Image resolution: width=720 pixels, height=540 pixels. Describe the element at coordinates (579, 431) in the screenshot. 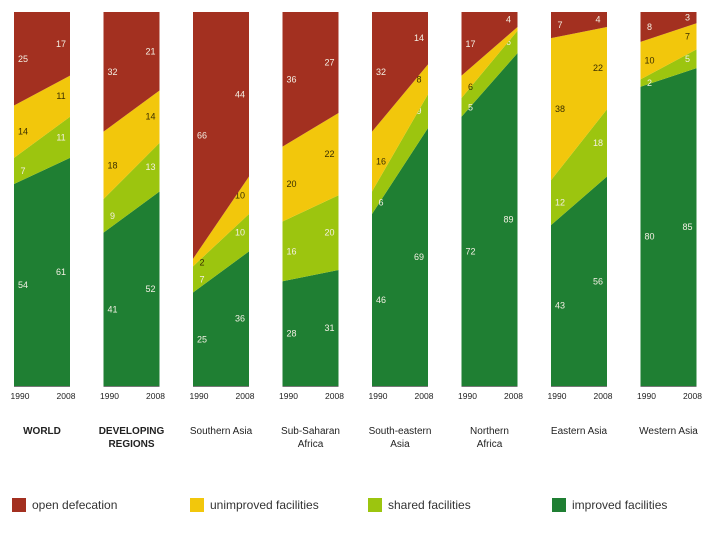

I see `region-title: Eastern Asia` at that location.